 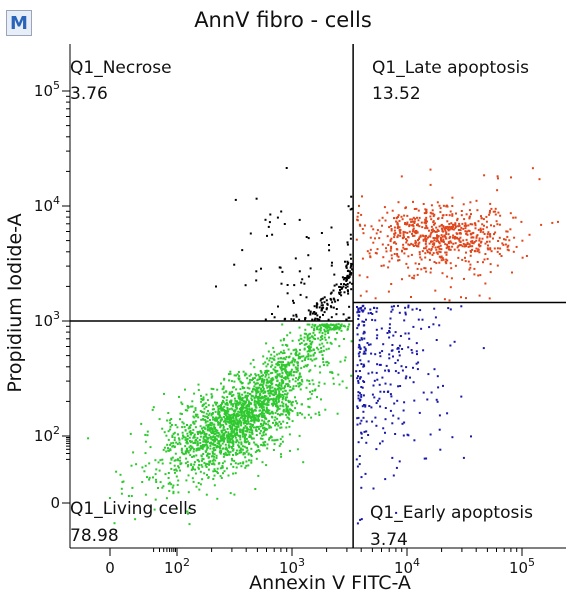 What do you see at coordinates (19, 23) in the screenshot?
I see `m-badge: M` at bounding box center [19, 23].